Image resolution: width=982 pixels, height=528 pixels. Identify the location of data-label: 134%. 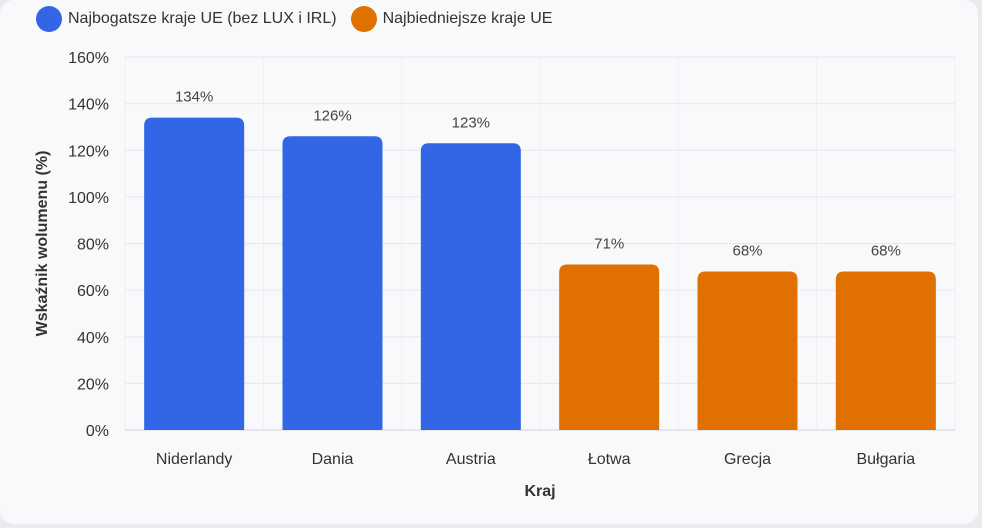
(194, 97).